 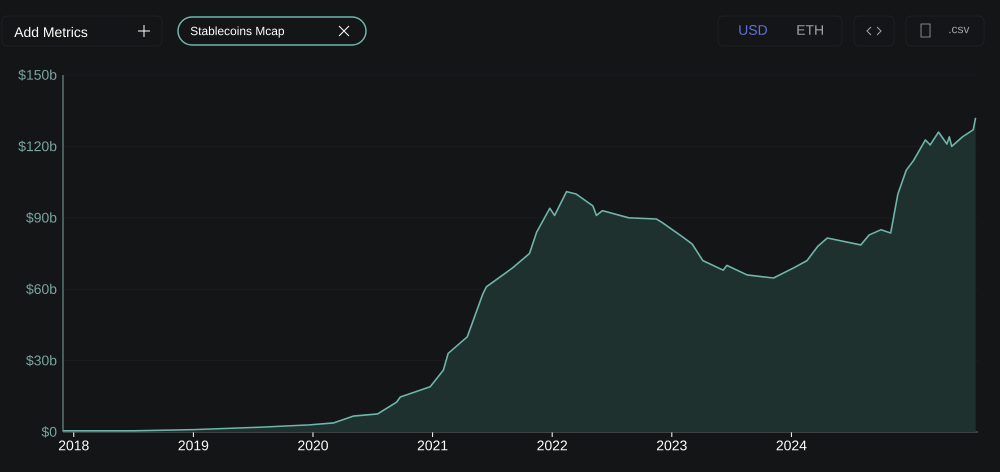 I want to click on x-tick-label: 2024, so click(x=791, y=445).